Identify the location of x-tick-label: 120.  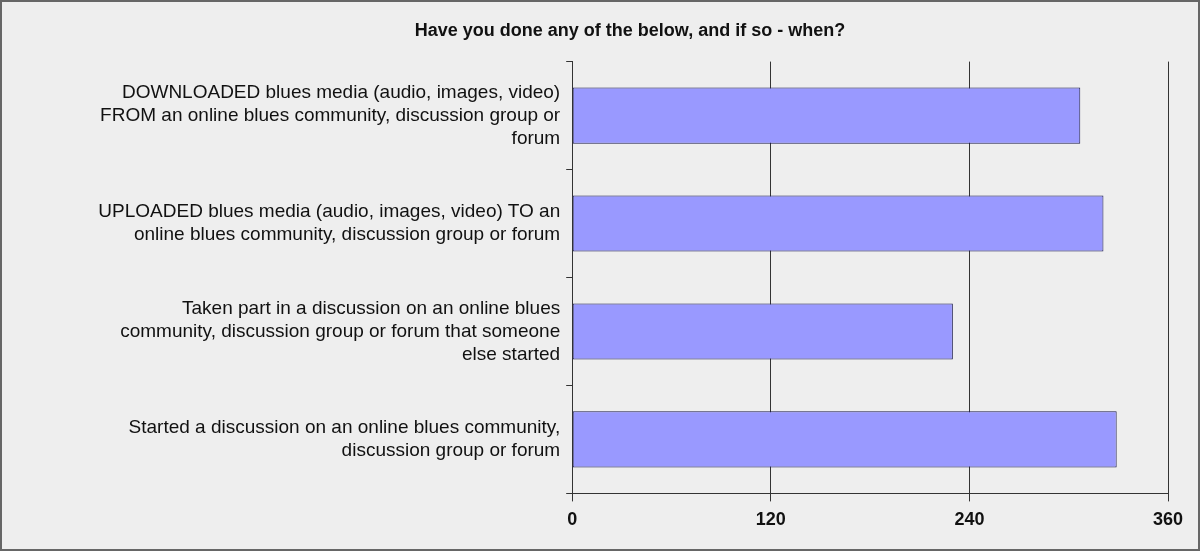
(770, 519).